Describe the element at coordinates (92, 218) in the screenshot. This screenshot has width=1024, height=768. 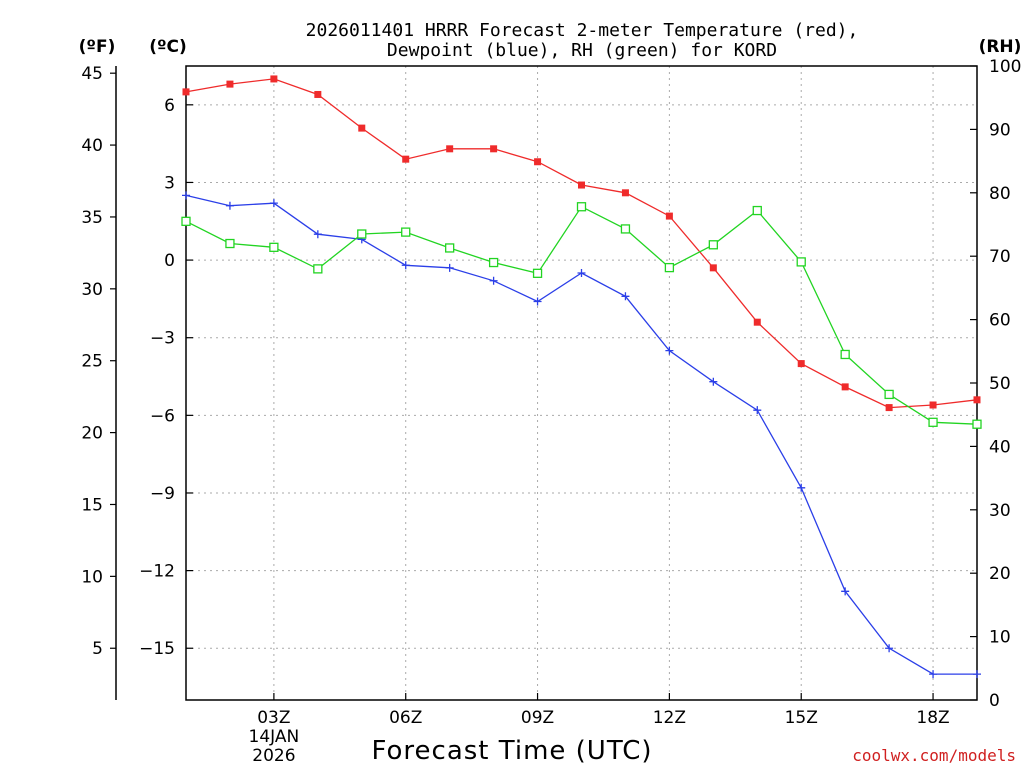
I see `fahrenheit-tick-label: 35` at that location.